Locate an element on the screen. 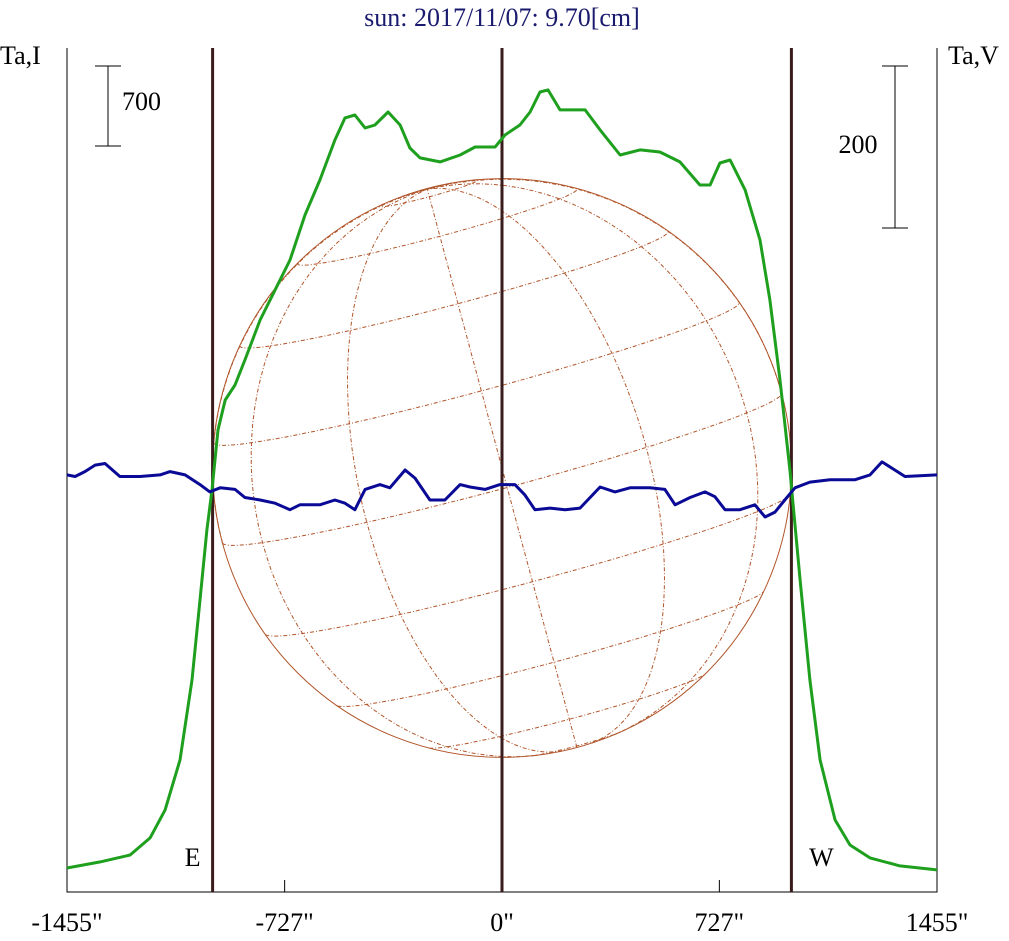  scale-bar-label: 700 is located at coordinates (141, 101).